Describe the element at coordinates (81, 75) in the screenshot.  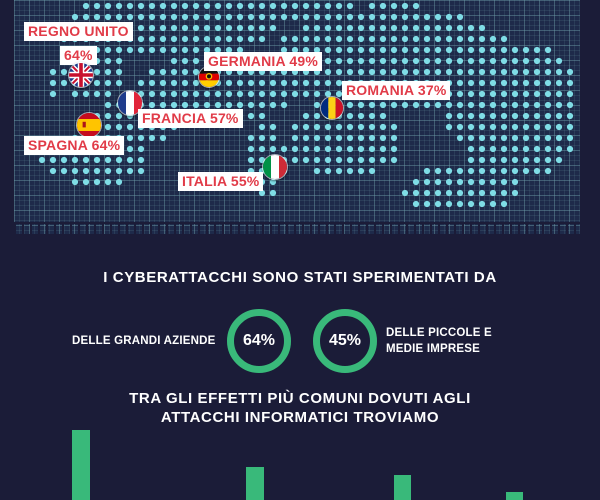
I see `uk-flag-icon` at that location.